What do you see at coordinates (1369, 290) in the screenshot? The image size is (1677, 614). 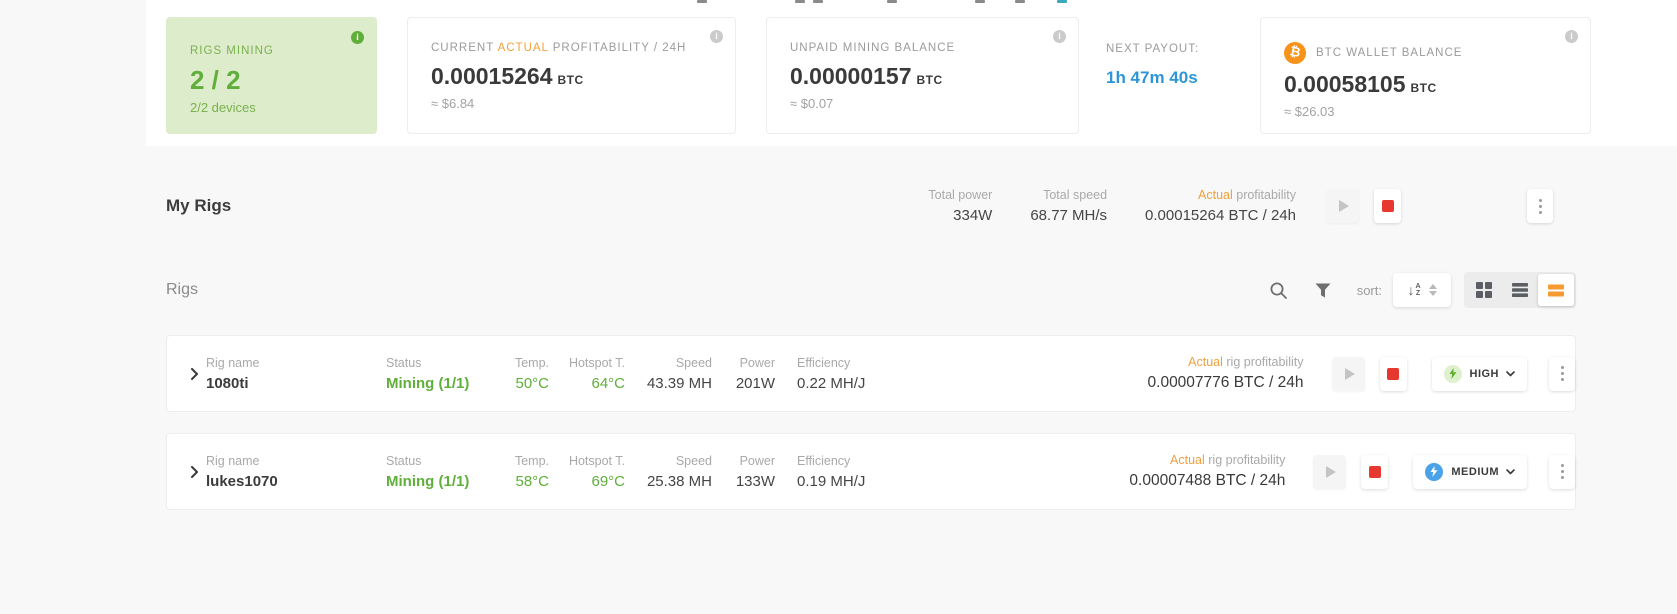 I see `sort-label: sort:` at bounding box center [1369, 290].